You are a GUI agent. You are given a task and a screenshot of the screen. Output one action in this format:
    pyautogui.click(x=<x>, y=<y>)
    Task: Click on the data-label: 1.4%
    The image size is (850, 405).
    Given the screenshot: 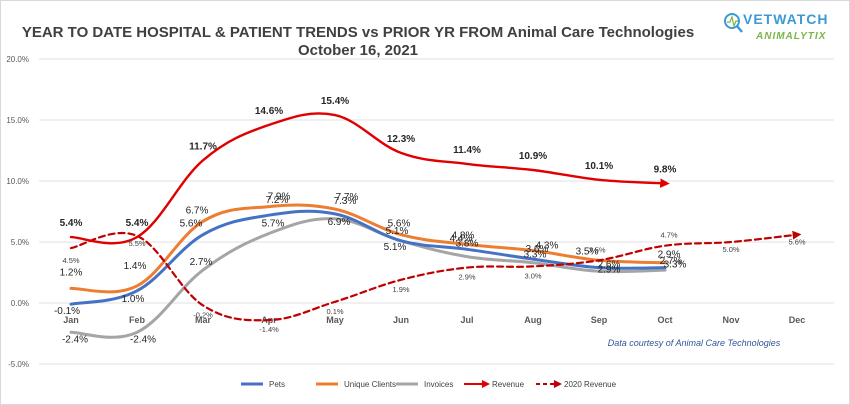 What is the action you would take?
    pyautogui.click(x=135, y=266)
    